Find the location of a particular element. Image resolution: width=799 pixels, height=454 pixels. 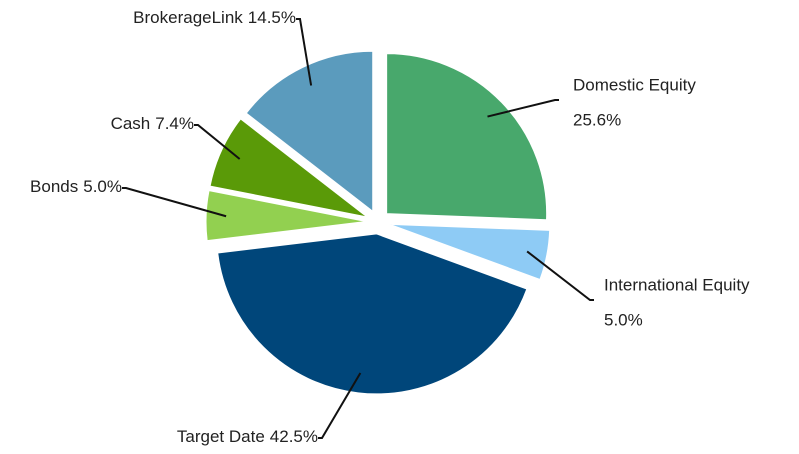

slice-value-label: 7.4% is located at coordinates (174, 123).